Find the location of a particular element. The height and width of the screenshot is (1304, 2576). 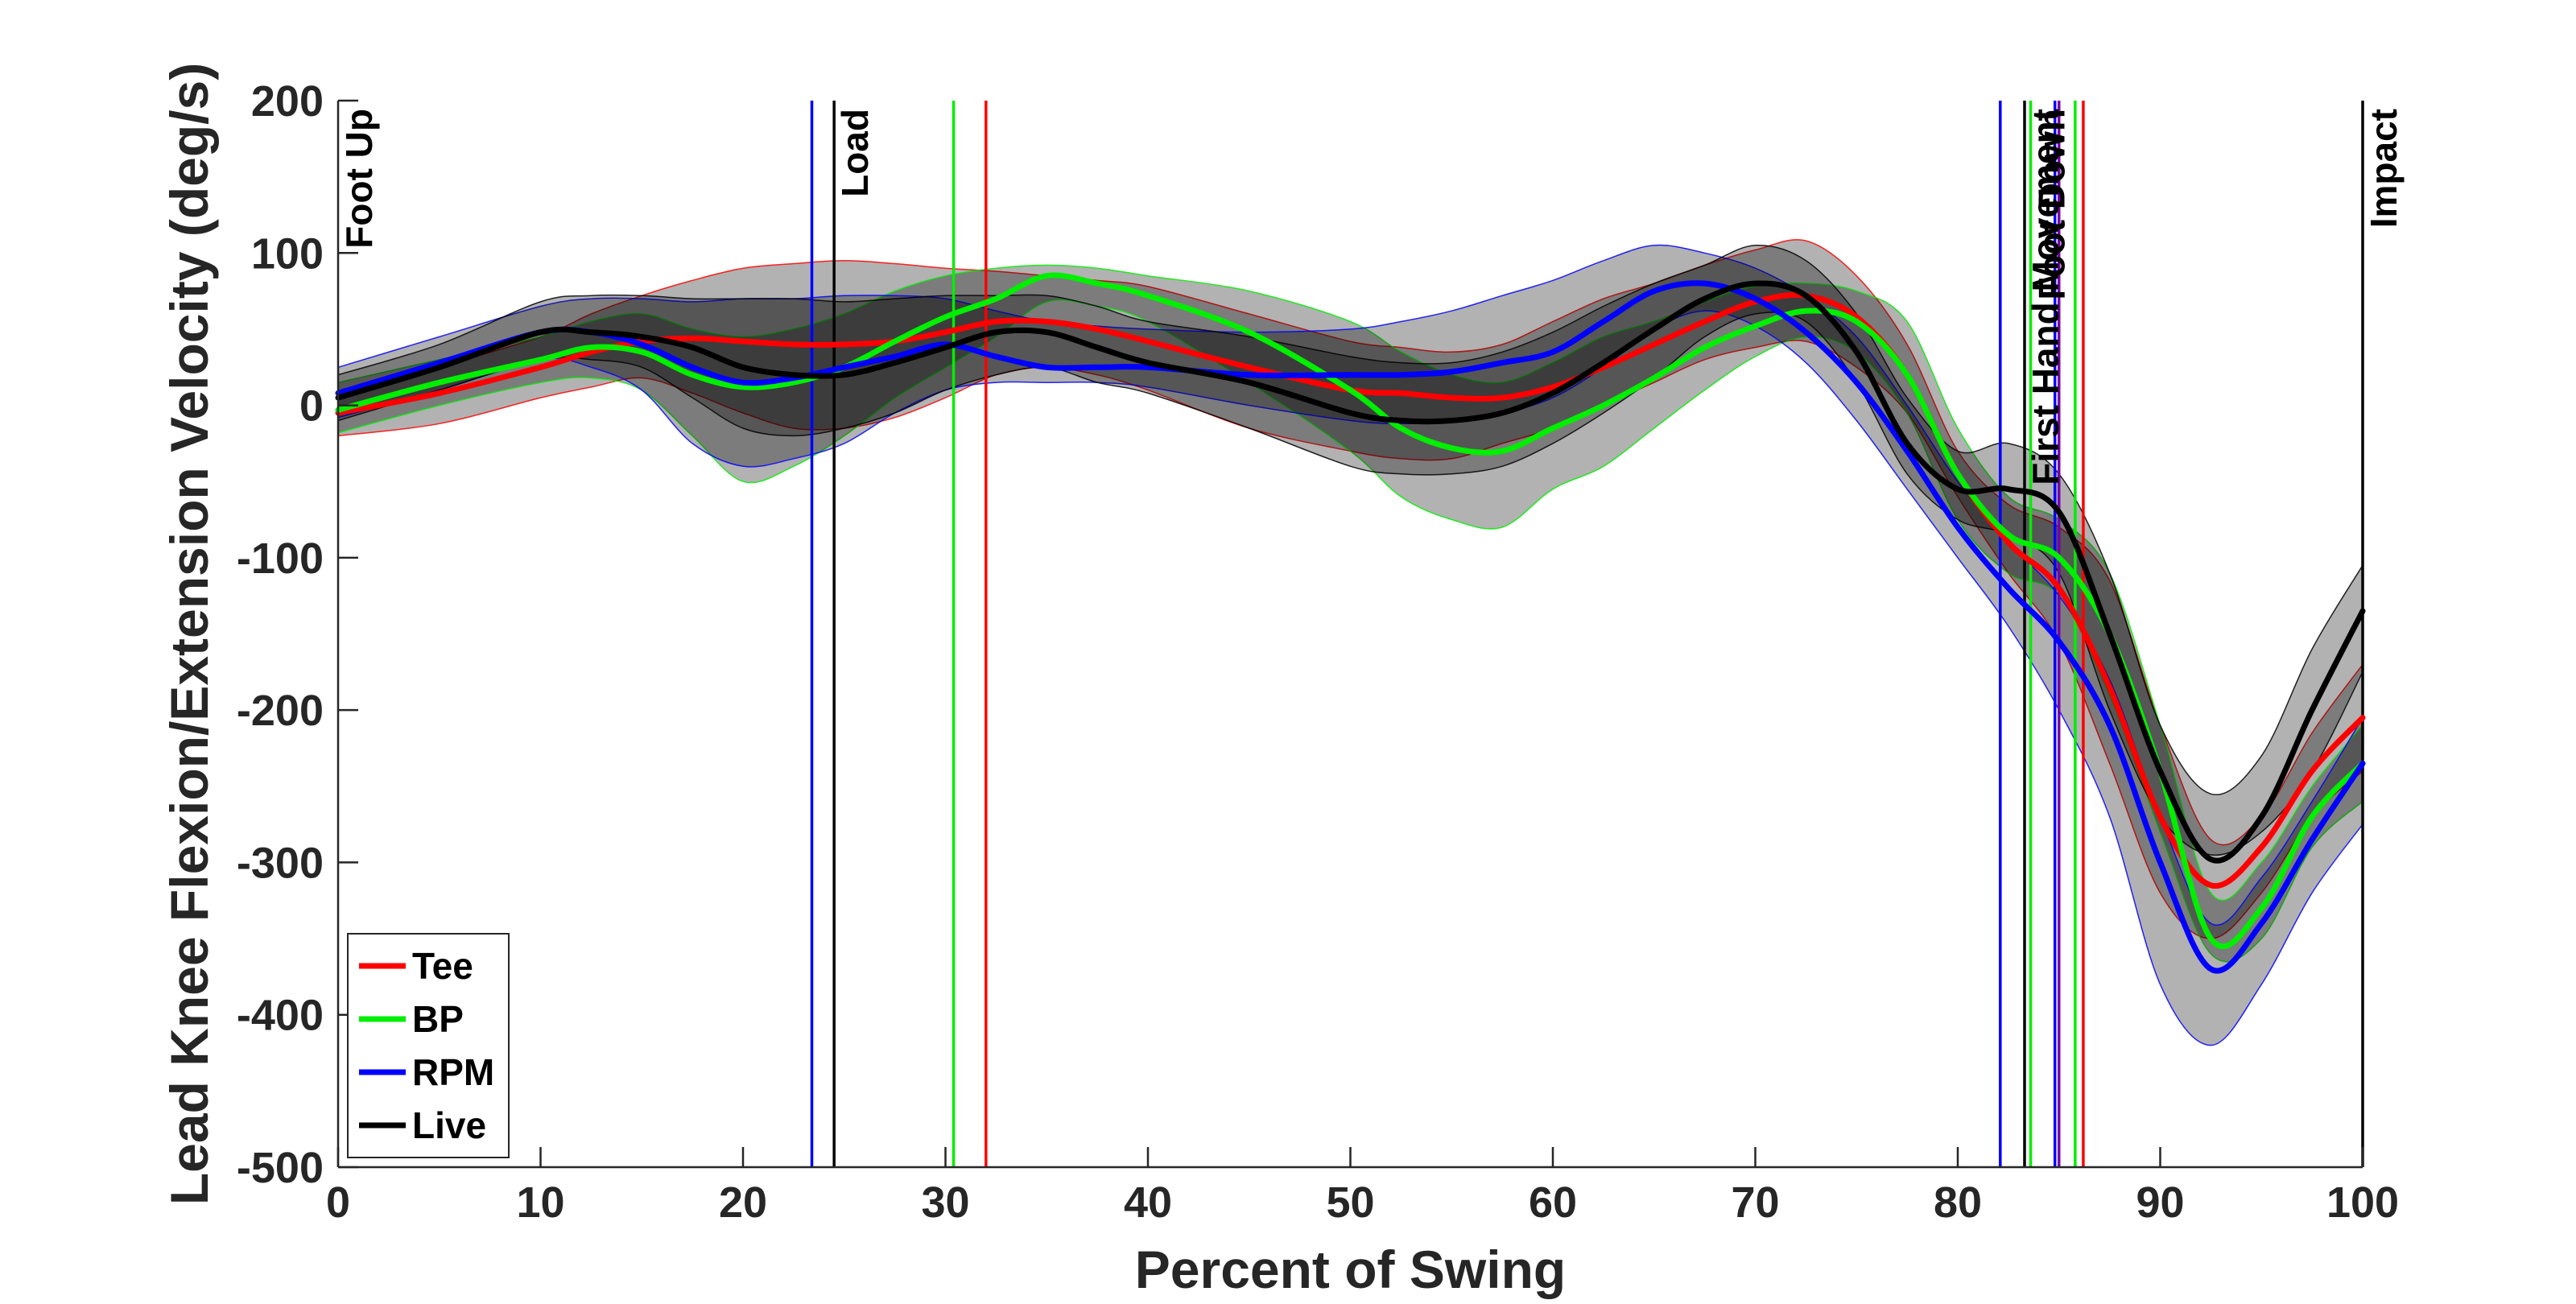

x-tick-label: 50 is located at coordinates (1350, 1202).